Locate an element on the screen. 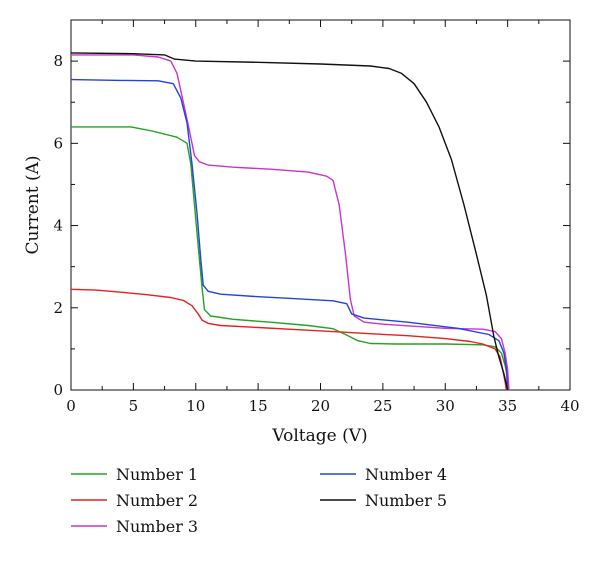  legend: Number 1 Number 2 Number 3 Number 4 Number 5 is located at coordinates (259, 500).